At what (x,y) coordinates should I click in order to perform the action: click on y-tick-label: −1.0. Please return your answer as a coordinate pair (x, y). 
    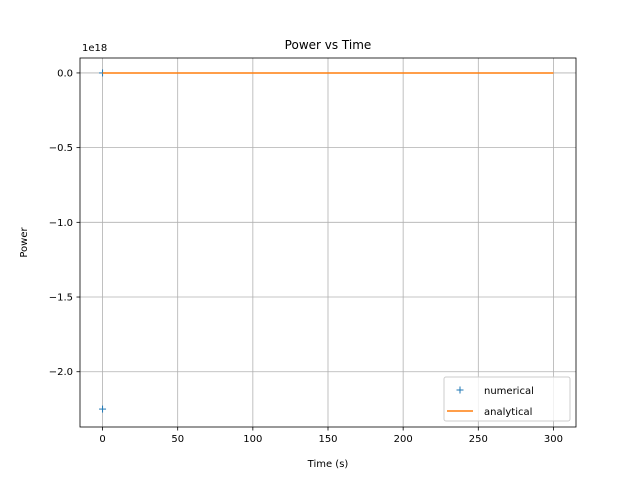
    Looking at the image, I should click on (61, 223).